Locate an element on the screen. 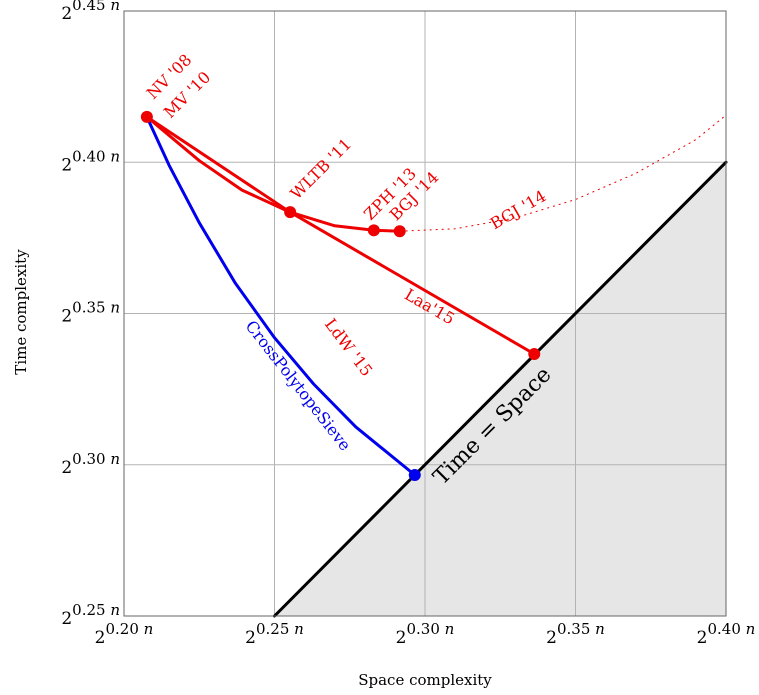 The height and width of the screenshot is (695, 759). x-tick-label: 20.35 n is located at coordinates (575, 634).